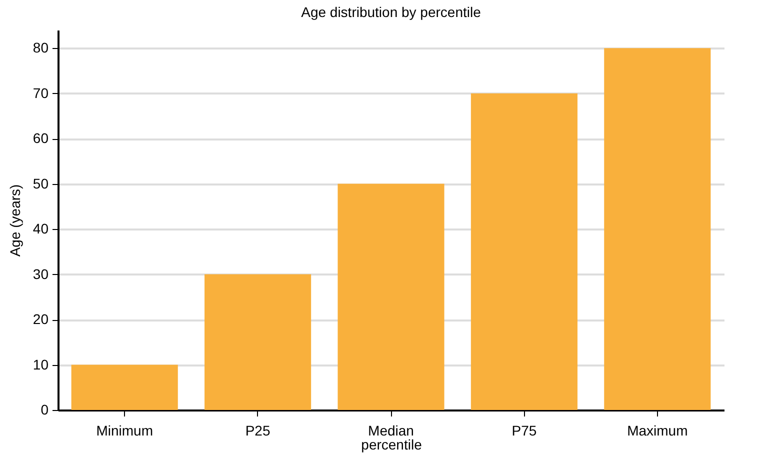 The width and height of the screenshot is (764, 475). I want to click on x-axis-title: percentile, so click(391, 444).